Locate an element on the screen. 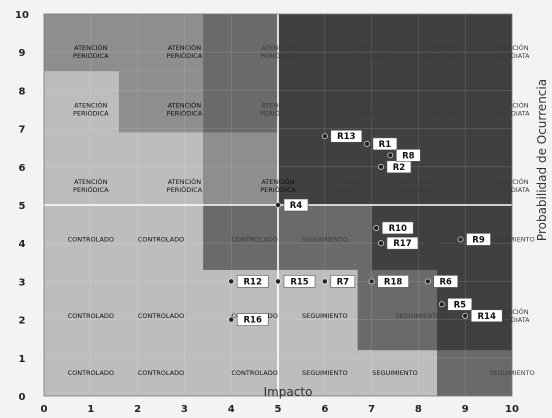 The width and height of the screenshot is (552, 418). zone-label-28: SEGUIMIENTO is located at coordinates (419, 316).